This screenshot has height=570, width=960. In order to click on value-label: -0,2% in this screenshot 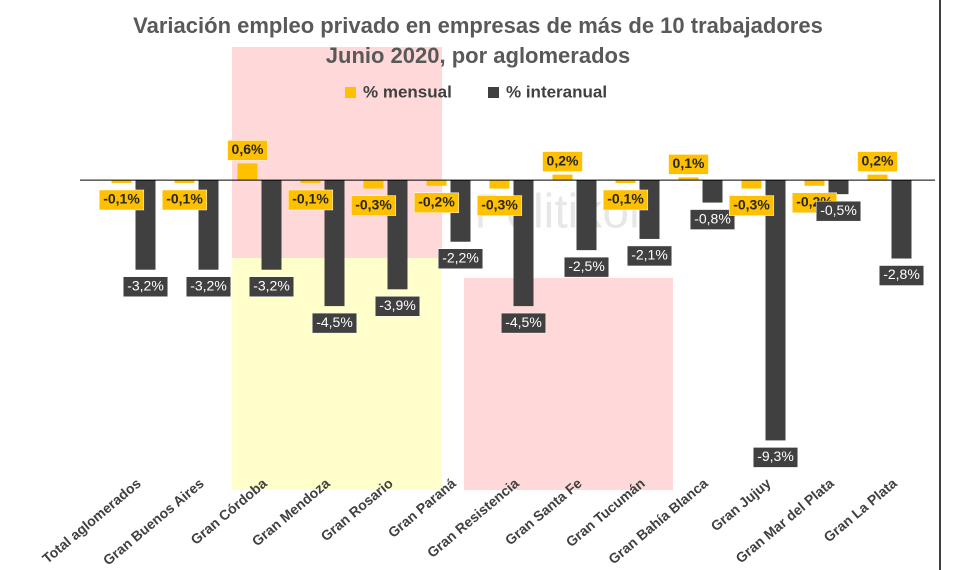, I will do `click(436, 201)`.